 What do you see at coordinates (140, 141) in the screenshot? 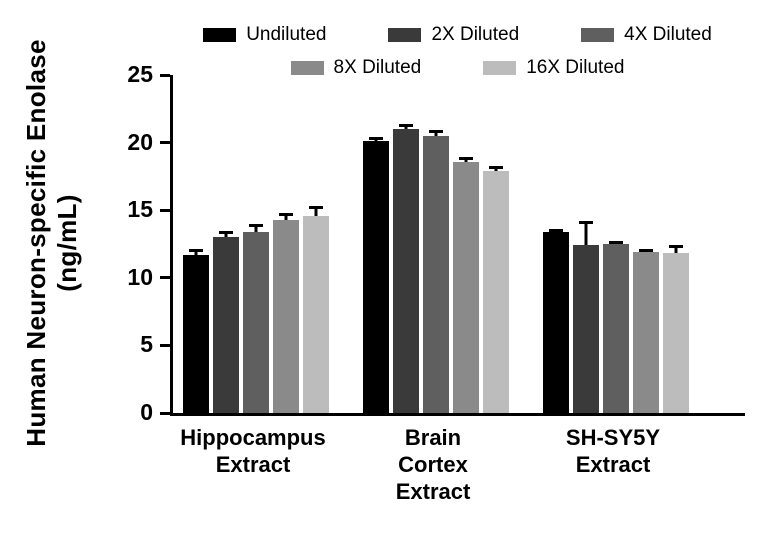
I see `y-axis-tick-label: 20` at bounding box center [140, 141].